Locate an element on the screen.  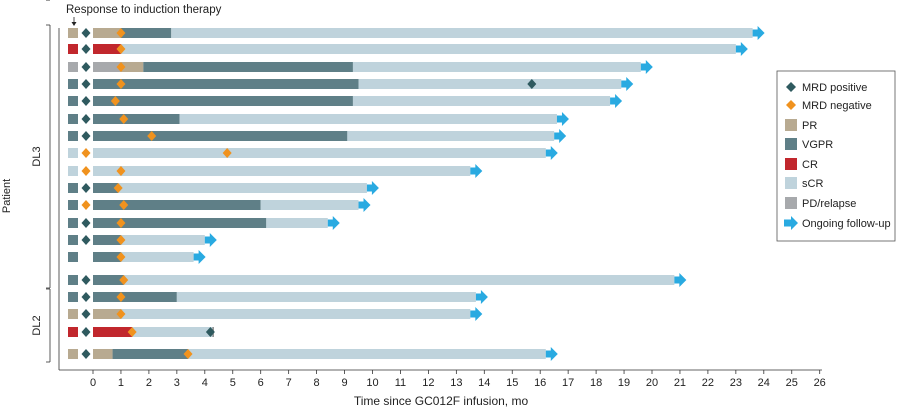
legend-item-mrd-neg: MRD negative is located at coordinates (829, 106).